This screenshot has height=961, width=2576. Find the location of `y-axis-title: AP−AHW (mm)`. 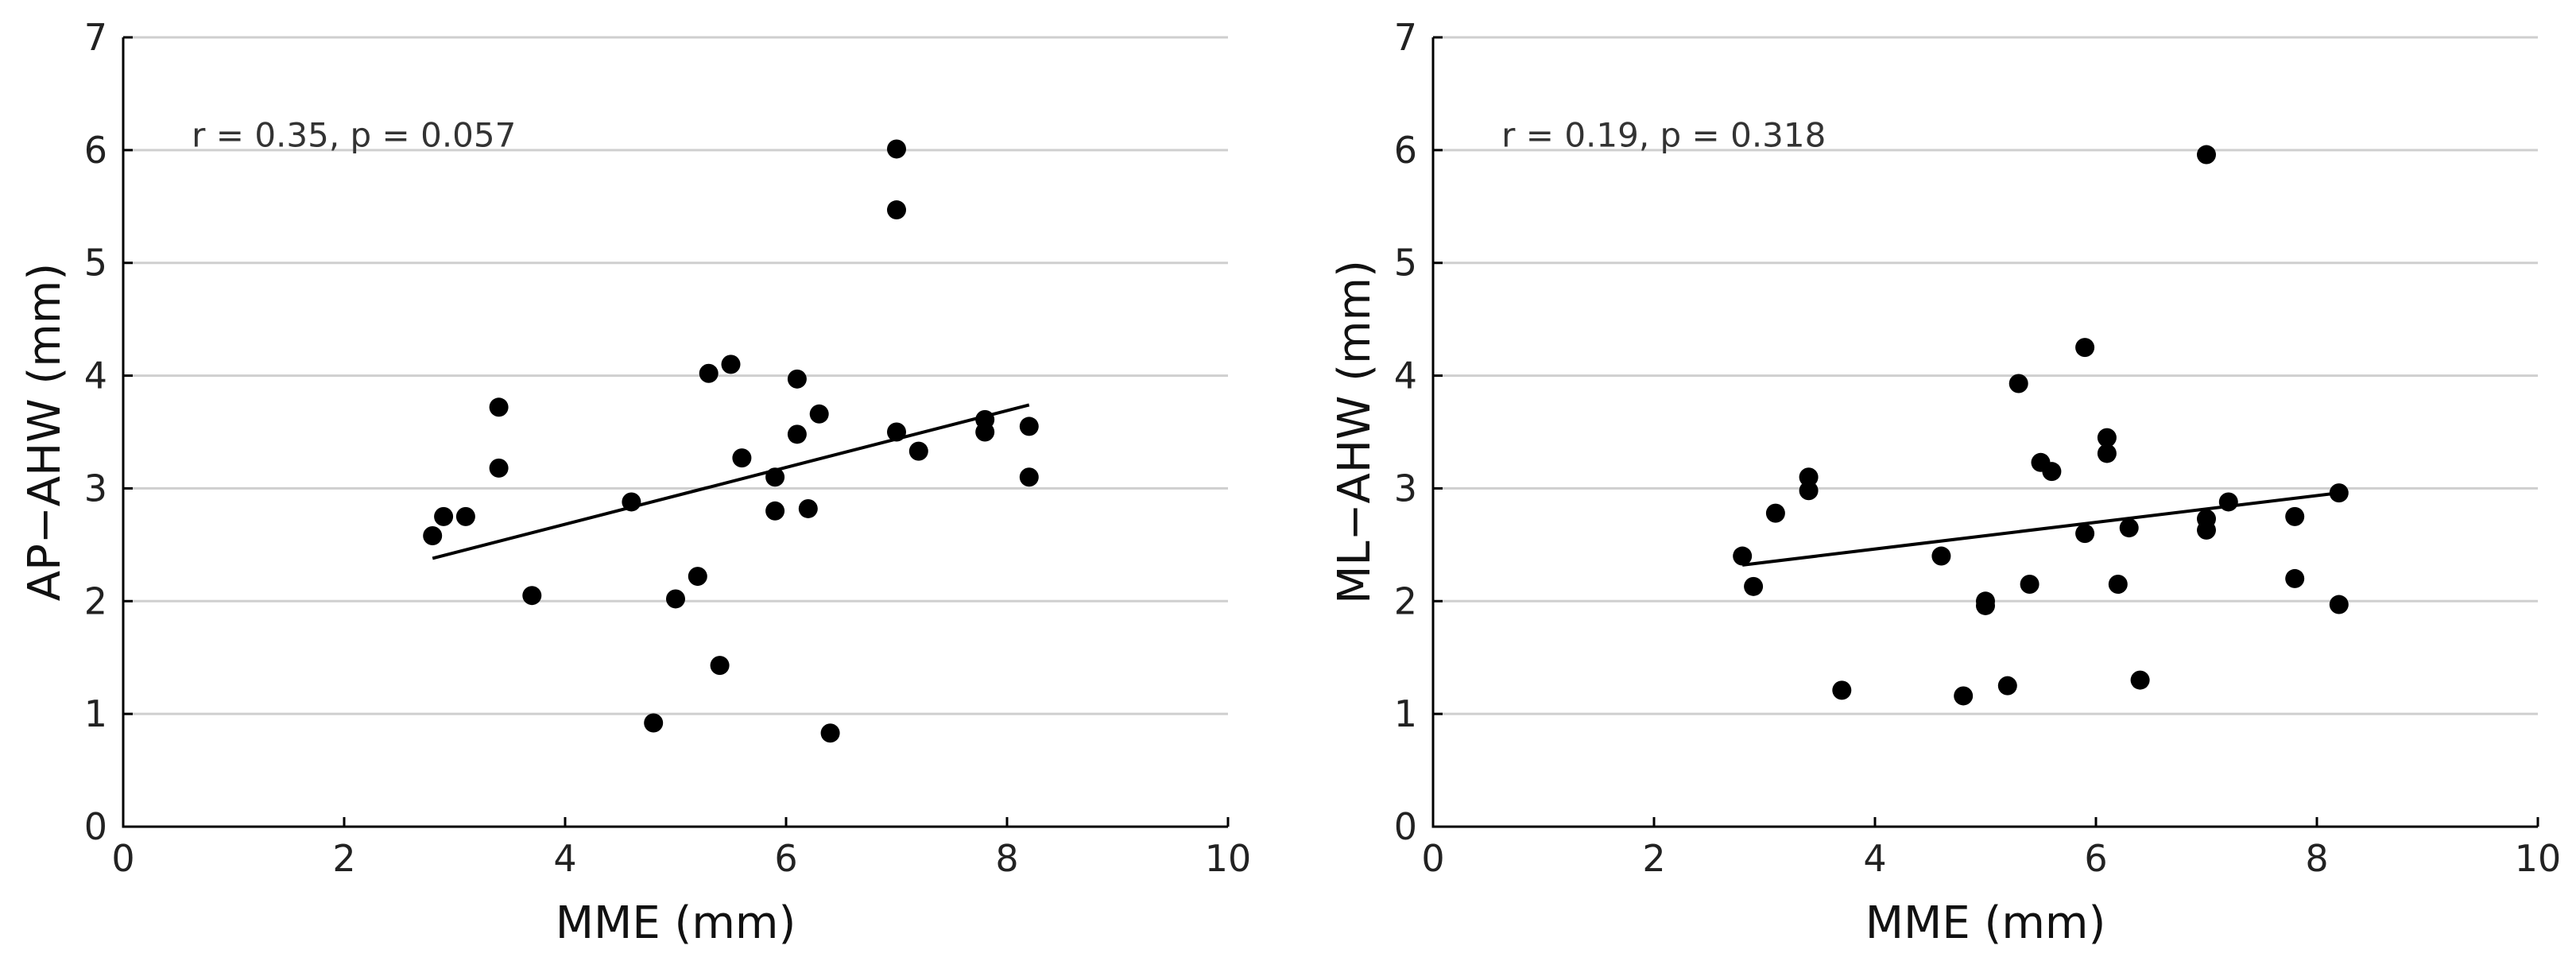

y-axis-title: AP−AHW (mm) is located at coordinates (45, 432).